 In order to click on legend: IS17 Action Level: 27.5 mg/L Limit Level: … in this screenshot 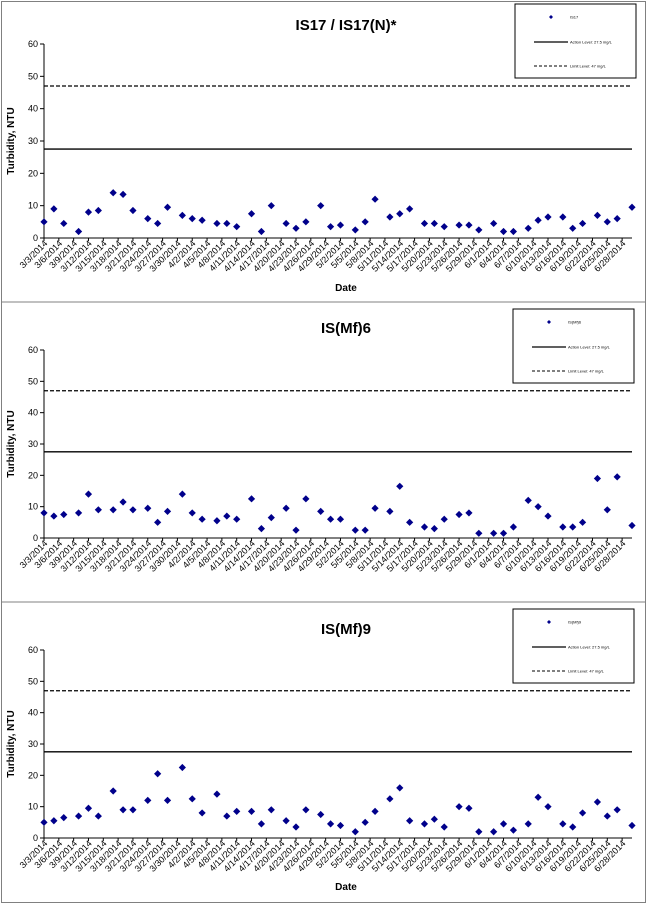, I will do `click(575, 41)`.